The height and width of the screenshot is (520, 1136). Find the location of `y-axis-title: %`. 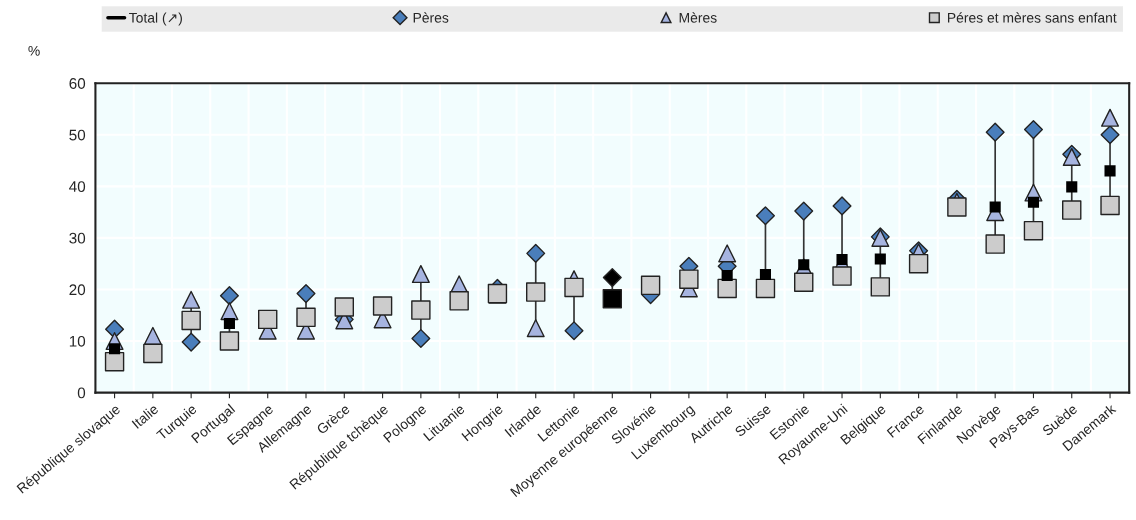

y-axis-title: % is located at coordinates (34, 50).